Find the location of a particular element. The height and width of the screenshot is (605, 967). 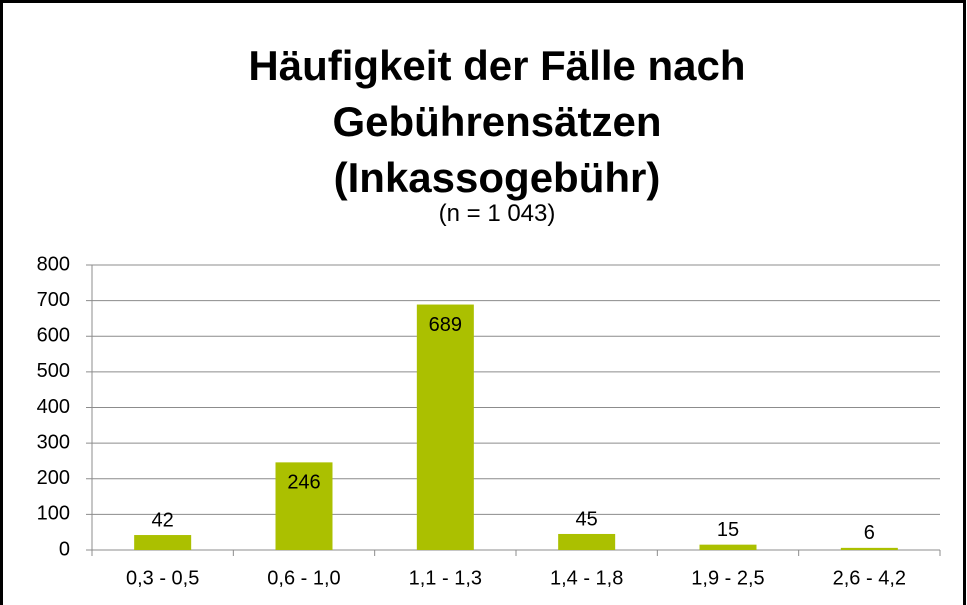

x-tick-label: 1,9 - 2,5 is located at coordinates (727, 578).